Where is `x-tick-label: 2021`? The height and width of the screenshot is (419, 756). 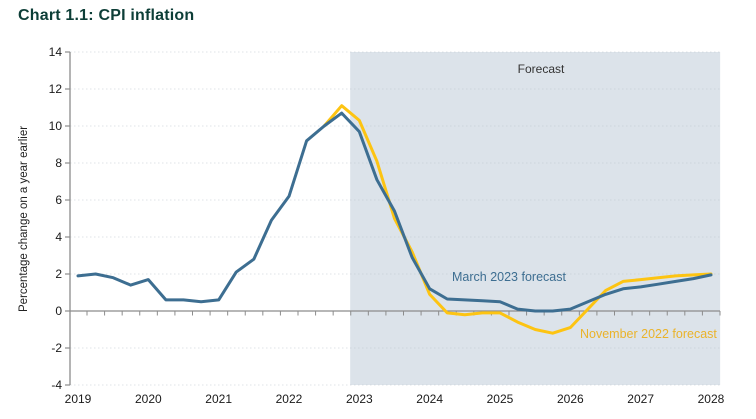
x-tick-label: 2021 is located at coordinates (218, 399).